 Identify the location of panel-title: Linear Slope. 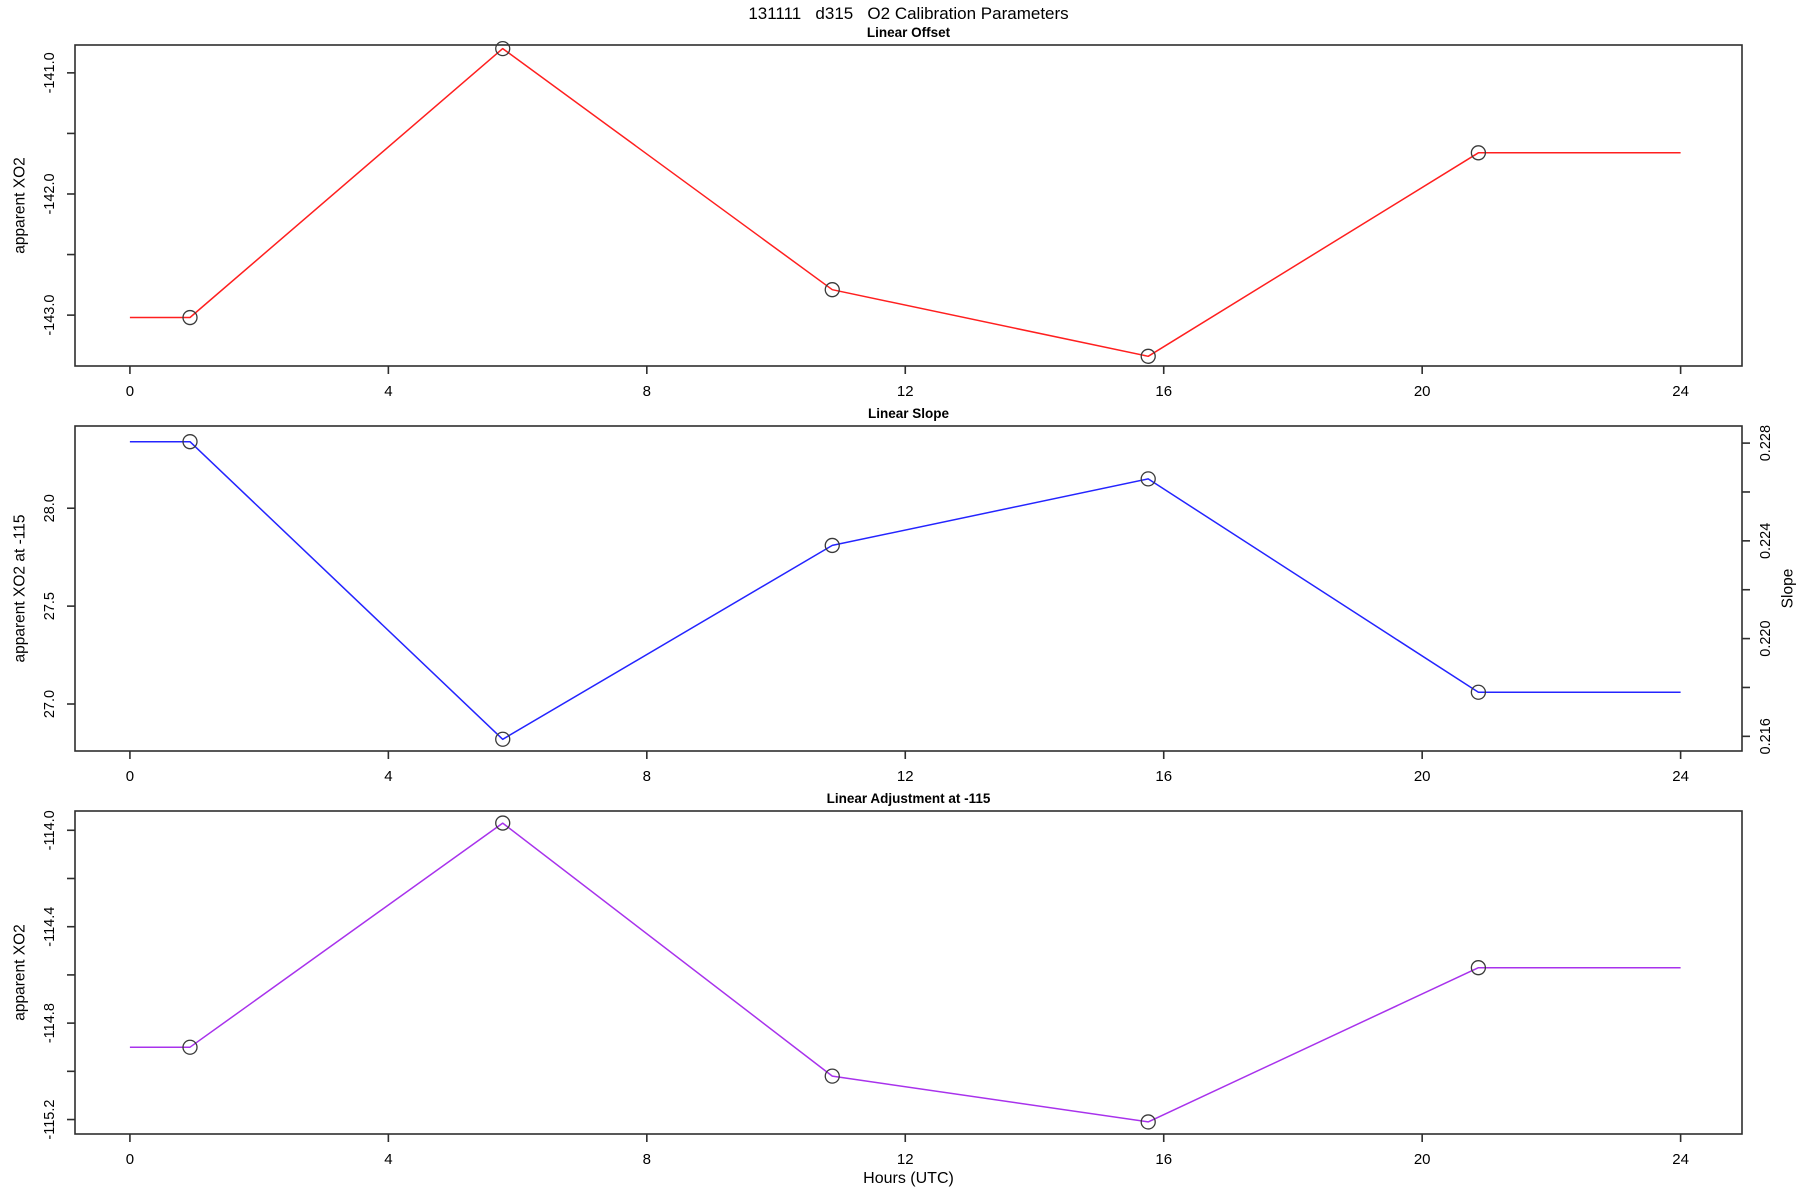
(909, 413).